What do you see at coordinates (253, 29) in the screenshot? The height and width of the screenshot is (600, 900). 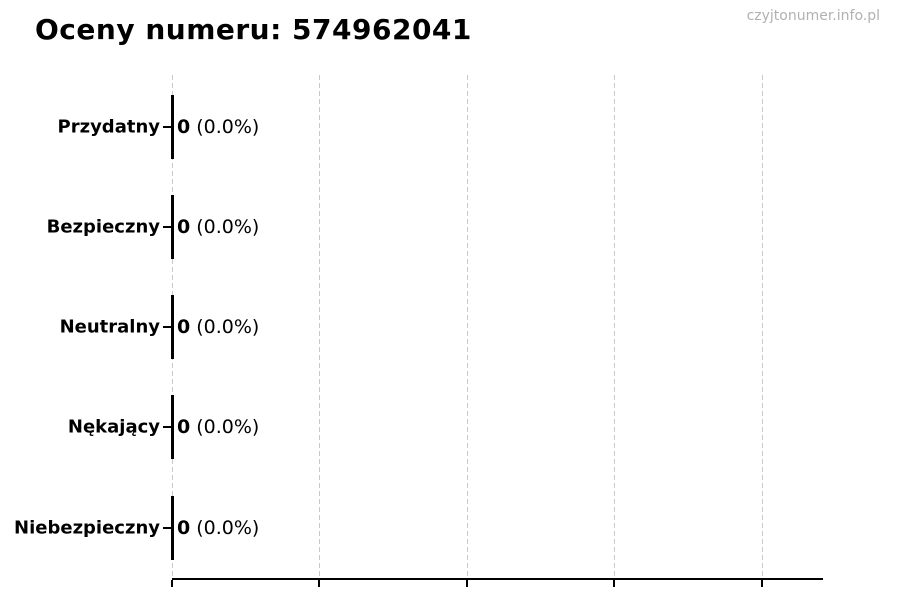 I see `chart-title: Oceny numeru: 574962041` at bounding box center [253, 29].